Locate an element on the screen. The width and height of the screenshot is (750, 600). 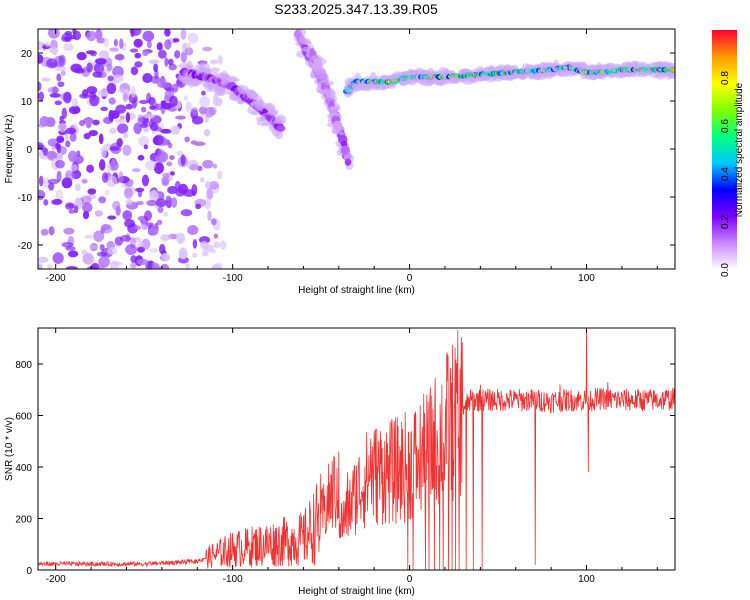
spectrogram-x-tick-label: 0 is located at coordinates (410, 278).